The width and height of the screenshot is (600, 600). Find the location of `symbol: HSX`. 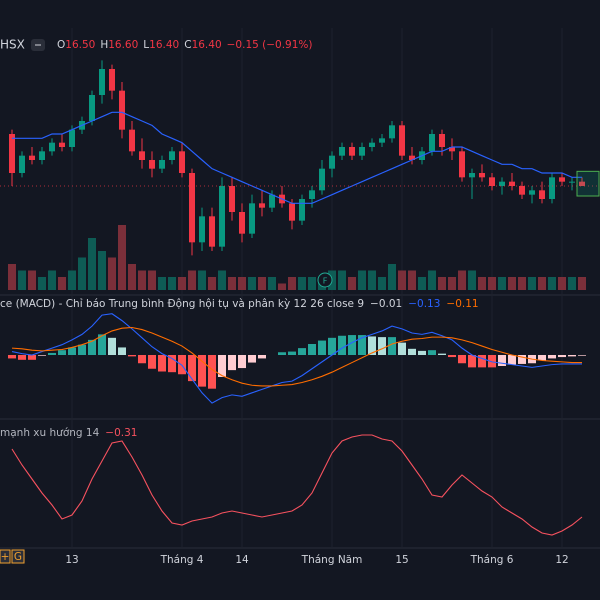

symbol: HSX is located at coordinates (12, 45).